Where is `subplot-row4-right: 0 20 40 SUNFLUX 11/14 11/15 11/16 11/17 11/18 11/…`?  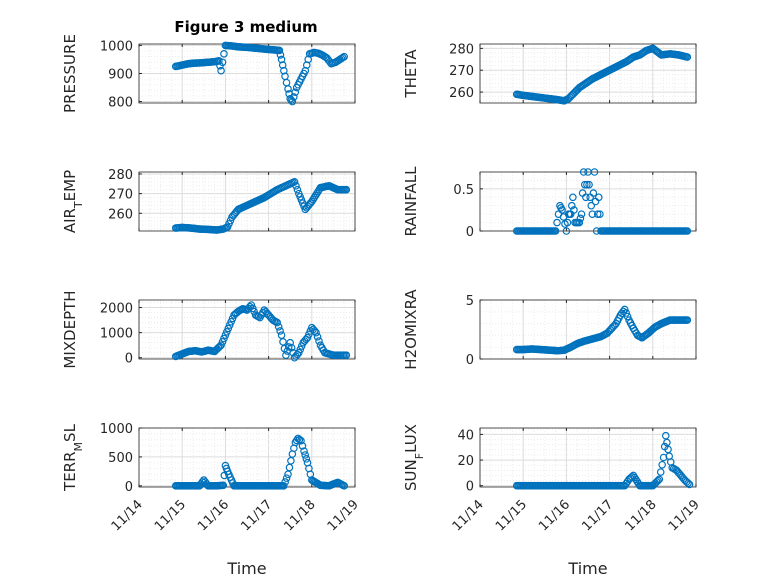 subplot-row4-right: 0 20 40 SUNFLUX 11/14 11/15 11/16 11/17 11/18 11/… is located at coordinates (552, 501).